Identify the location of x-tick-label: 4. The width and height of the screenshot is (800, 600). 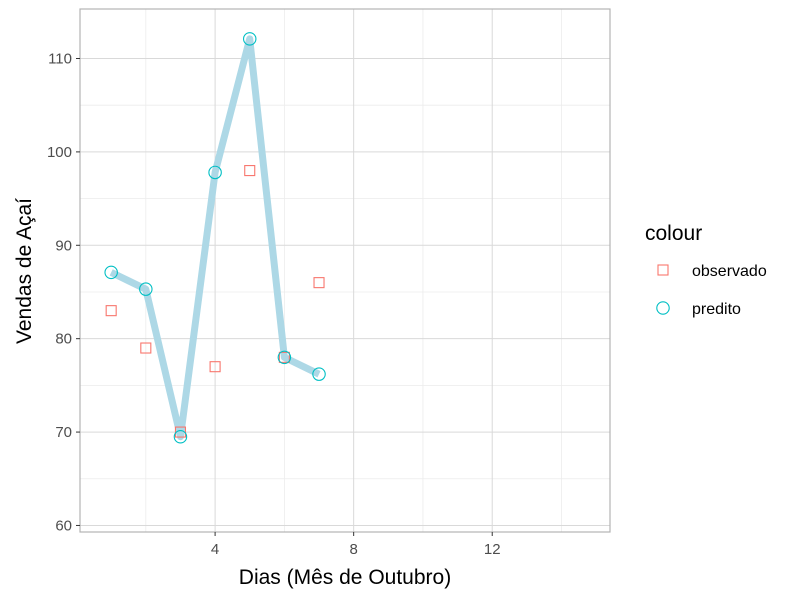
(215, 549).